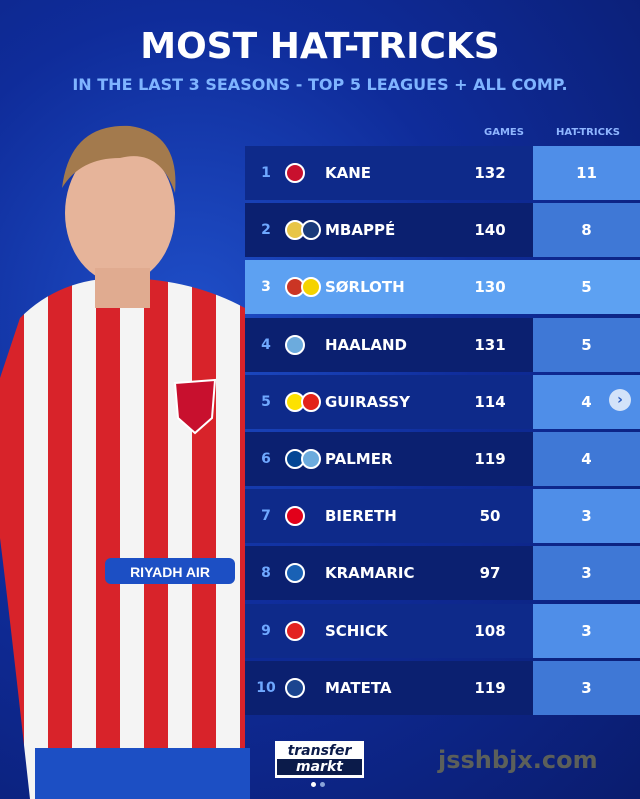 The image size is (640, 799). Describe the element at coordinates (442, 459) in the screenshot. I see `table-row: 6 PALMER 119 4` at that location.